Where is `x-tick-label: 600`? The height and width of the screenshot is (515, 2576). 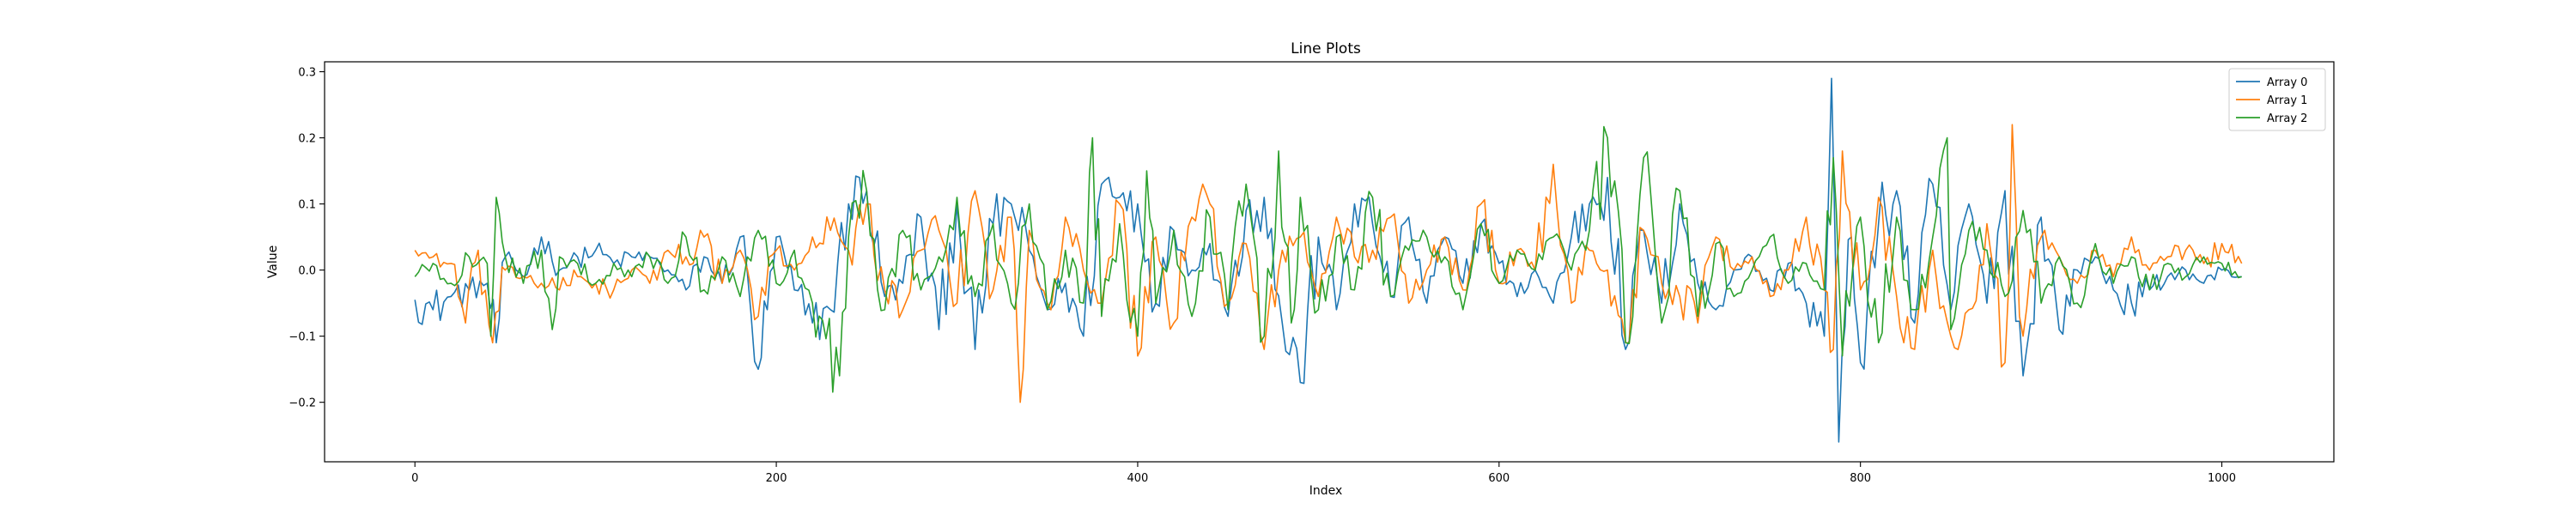
x-tick-label: 600 is located at coordinates (1499, 478).